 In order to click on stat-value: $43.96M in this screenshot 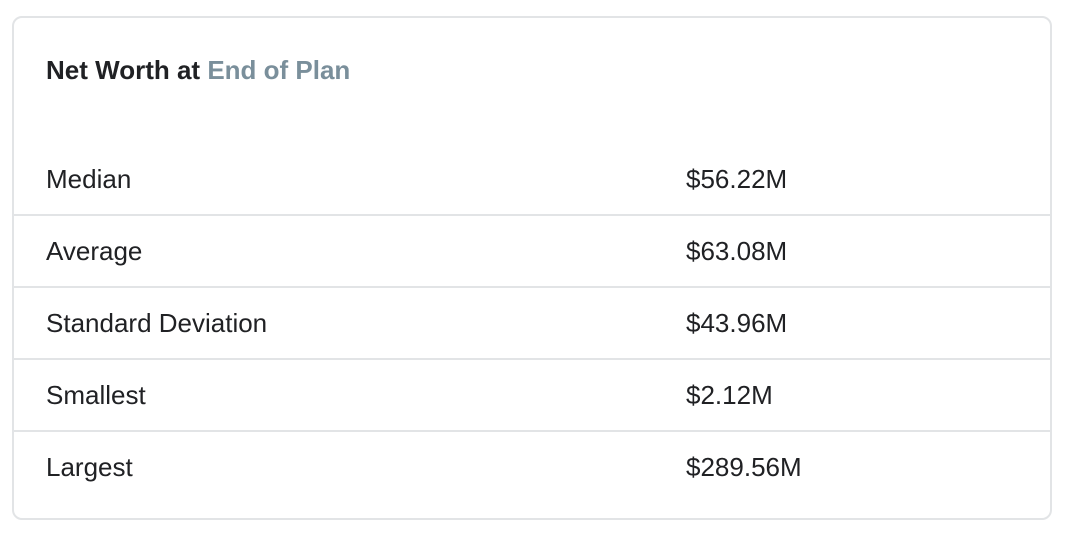, I will do `click(737, 323)`.